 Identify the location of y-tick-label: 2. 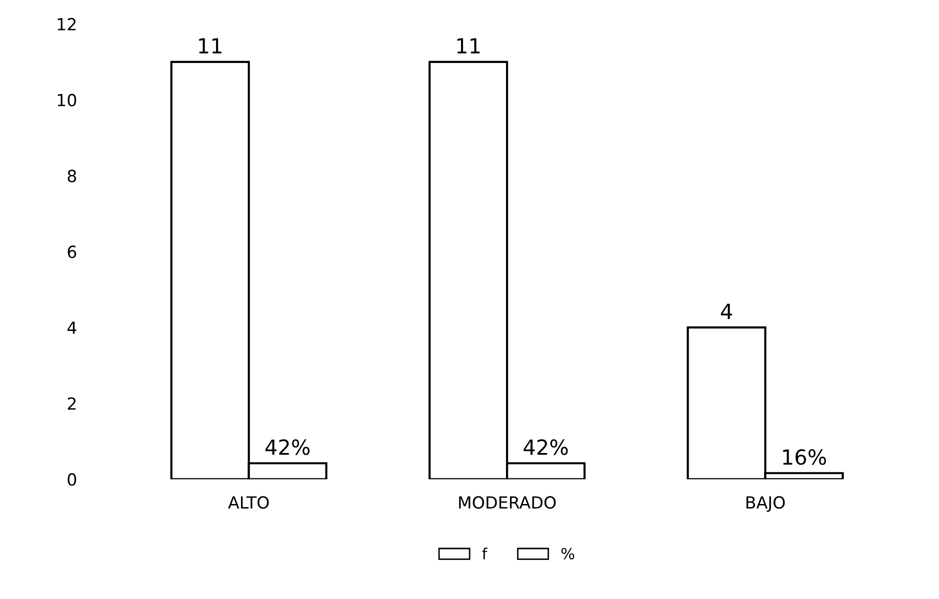
(72, 403).